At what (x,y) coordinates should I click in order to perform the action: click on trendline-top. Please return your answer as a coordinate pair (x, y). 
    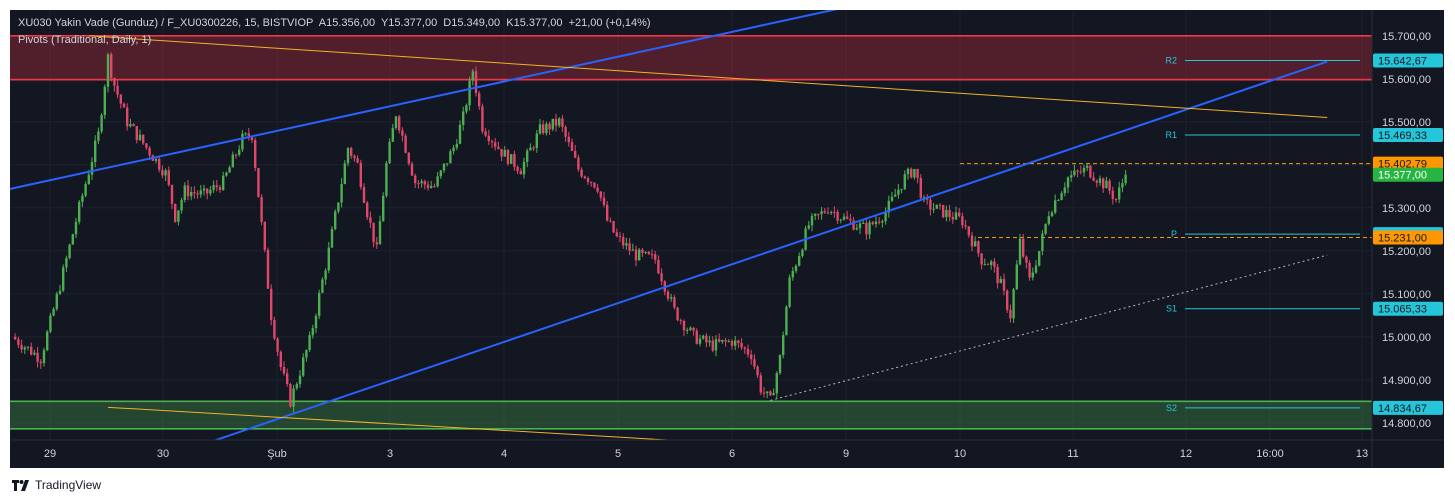
    Looking at the image, I should click on (708, 76).